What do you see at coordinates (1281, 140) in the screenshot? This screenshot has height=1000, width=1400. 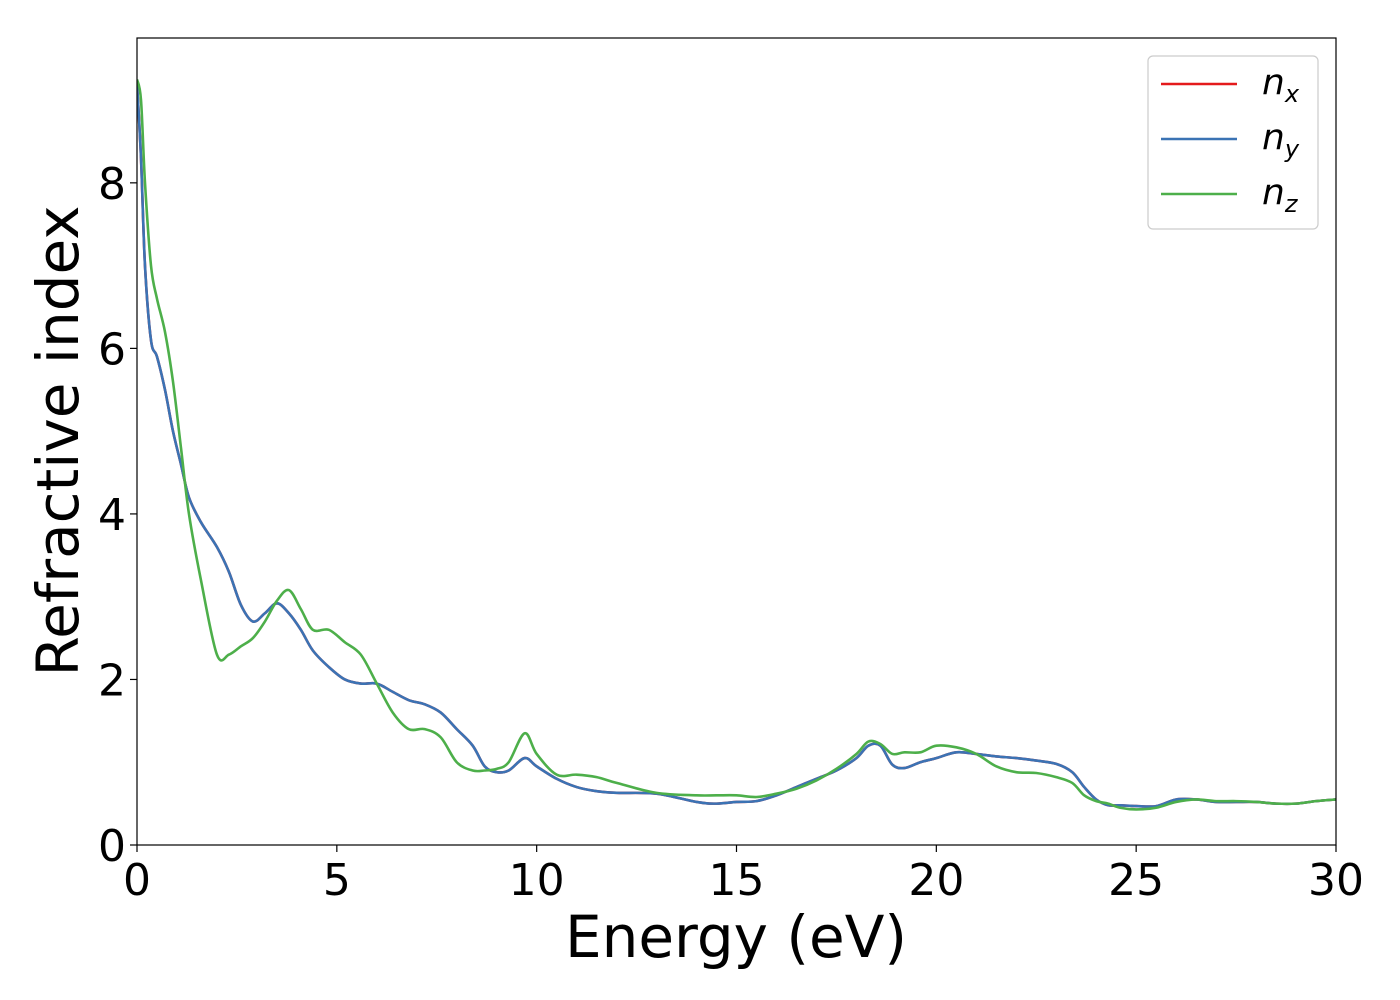 I see `legend-label-y: ny` at bounding box center [1281, 140].